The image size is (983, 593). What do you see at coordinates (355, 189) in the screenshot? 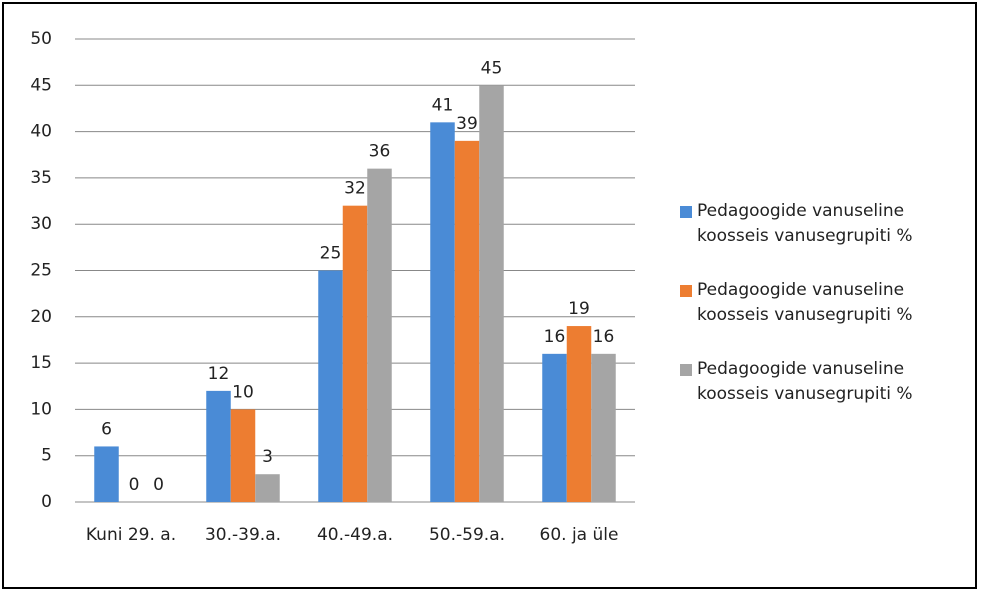
I see `data-label: 32` at bounding box center [355, 189].